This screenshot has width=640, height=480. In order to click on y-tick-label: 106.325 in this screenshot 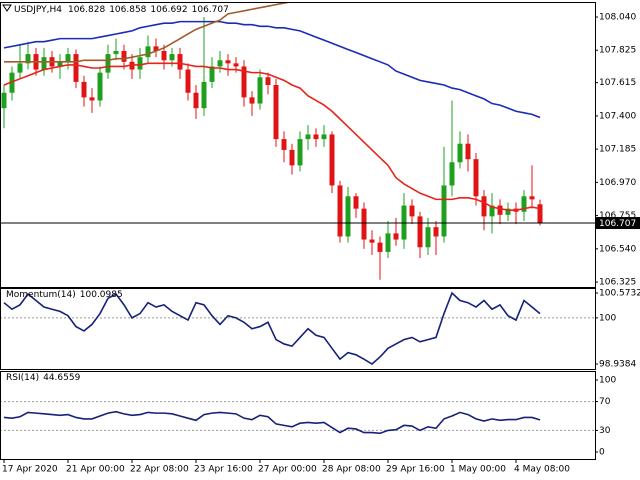, I will do `click(617, 283)`.